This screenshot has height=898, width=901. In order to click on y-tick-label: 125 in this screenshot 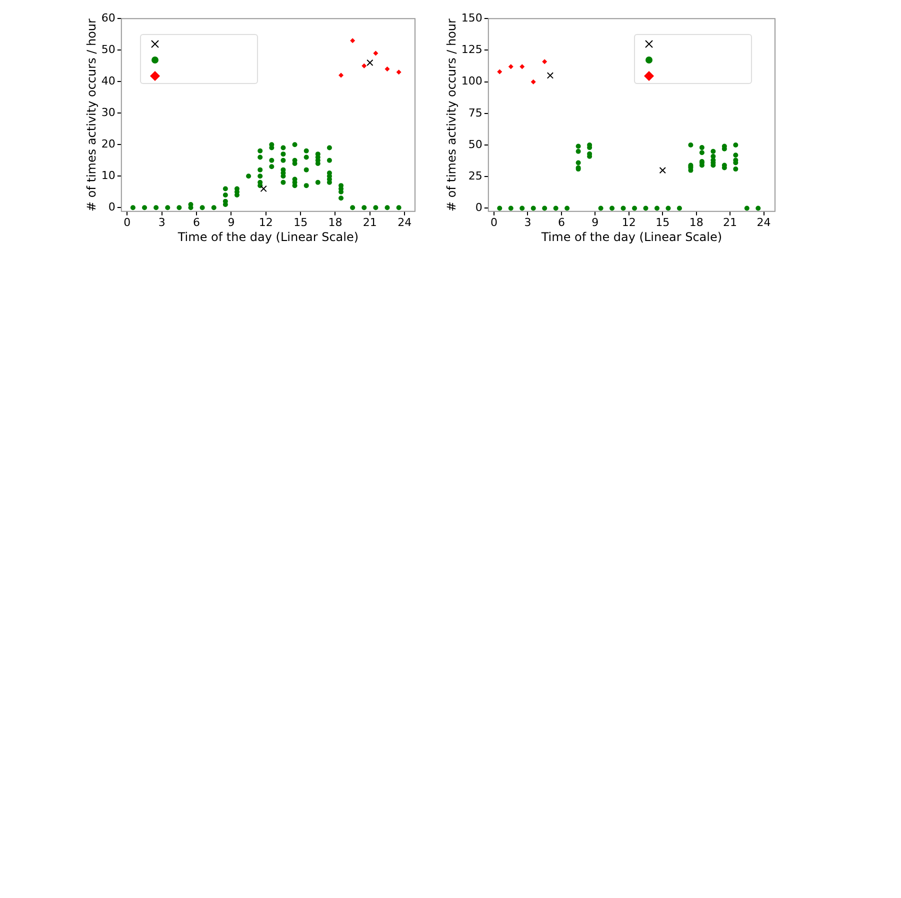, I will do `click(471, 49)`.